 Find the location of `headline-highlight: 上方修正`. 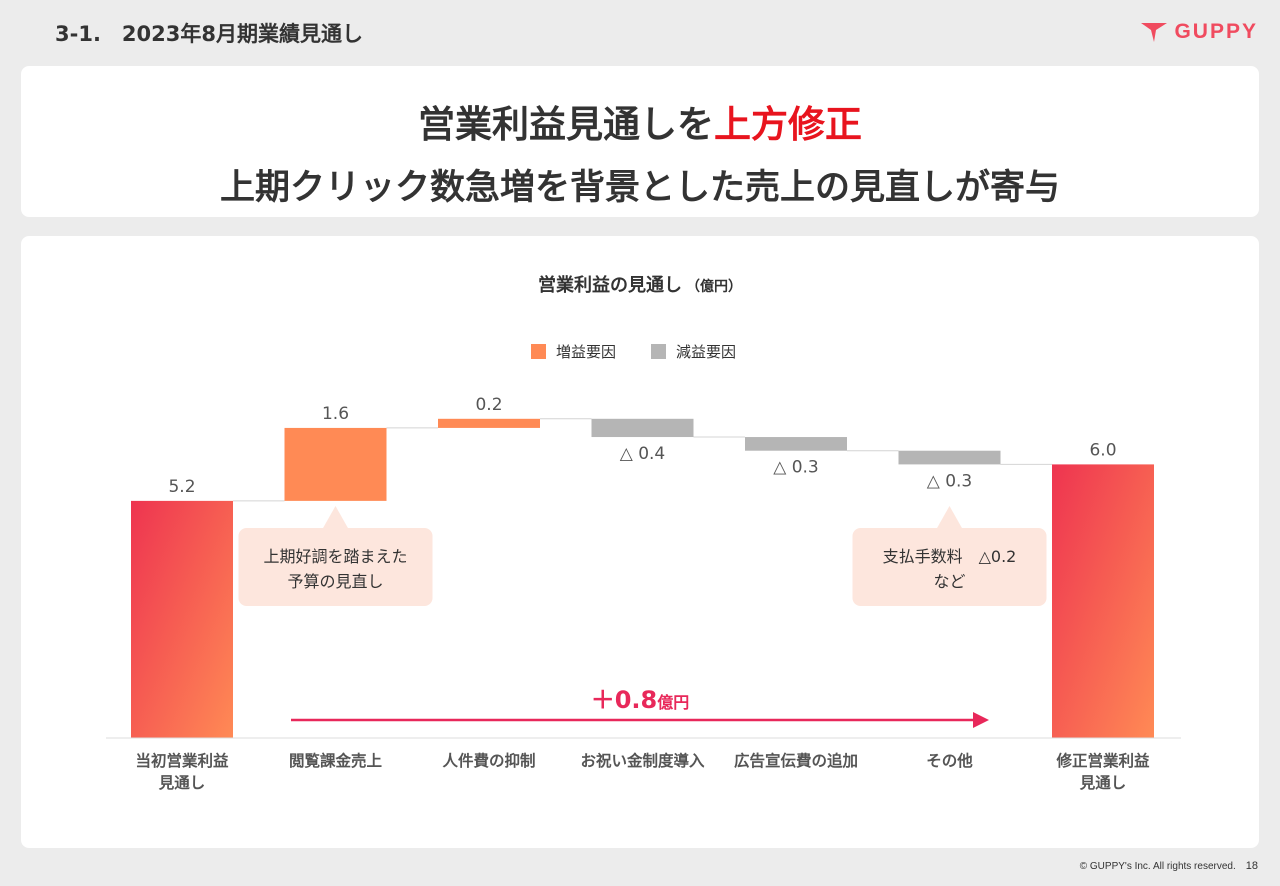

headline-highlight: 上方修正 is located at coordinates (788, 124).